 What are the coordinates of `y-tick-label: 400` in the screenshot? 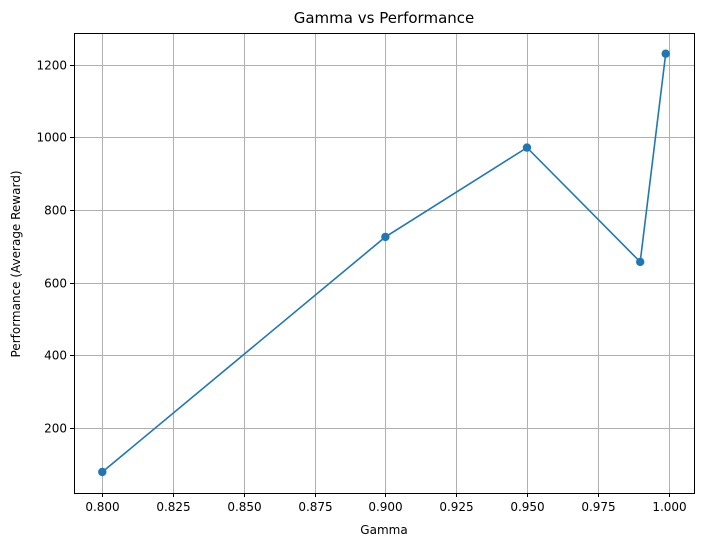 It's located at (55, 356).